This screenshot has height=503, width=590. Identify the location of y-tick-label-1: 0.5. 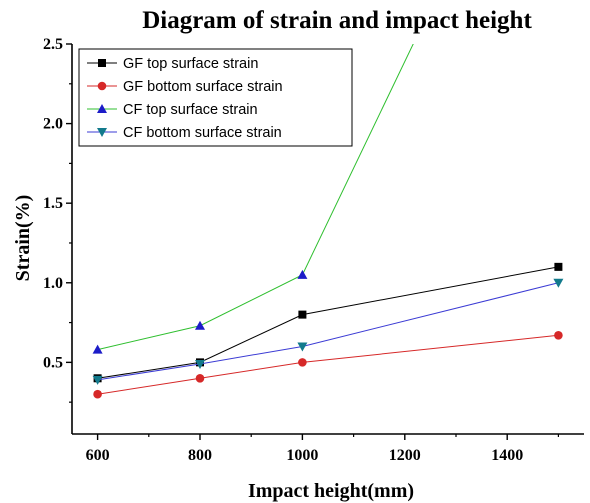
(53, 362).